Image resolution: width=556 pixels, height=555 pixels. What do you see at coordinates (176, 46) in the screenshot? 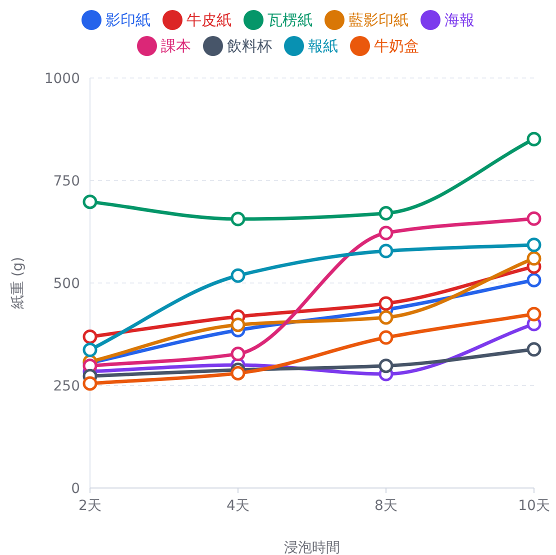
I see `legend-label: 課本` at bounding box center [176, 46].